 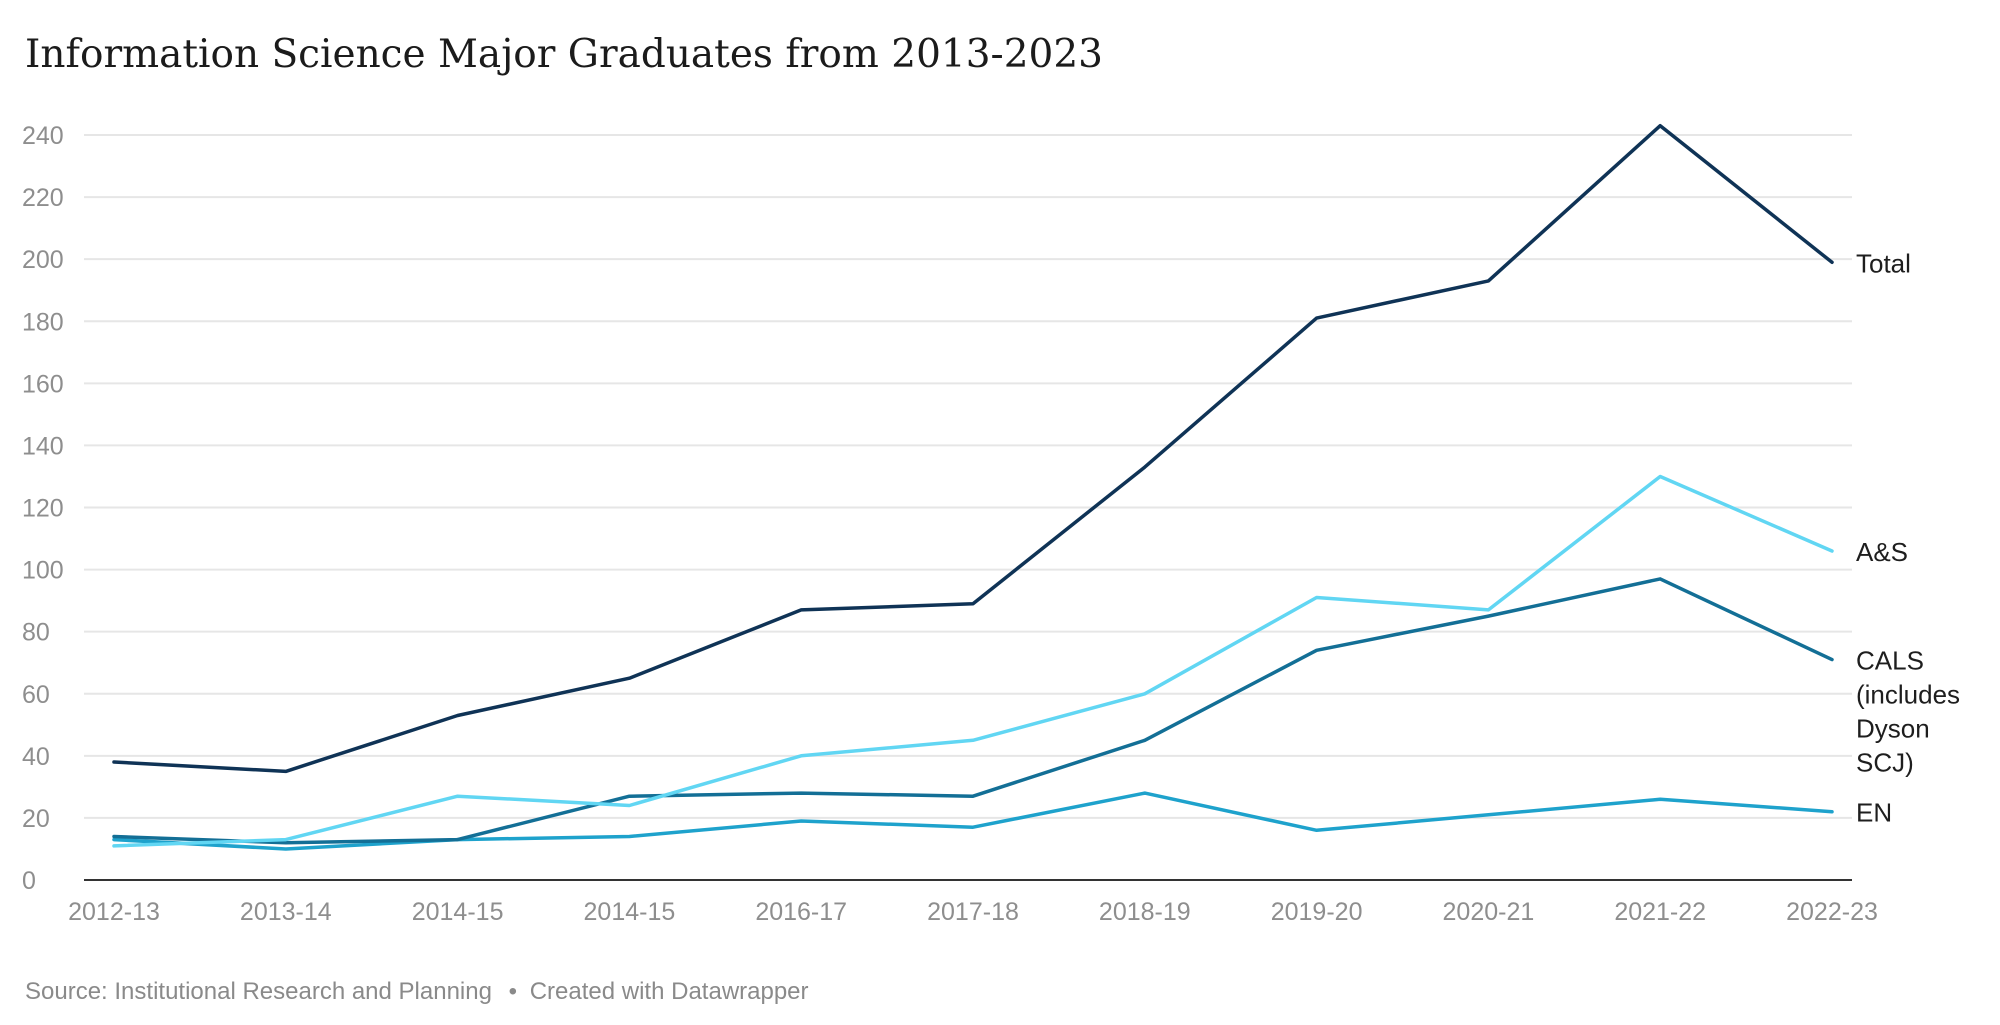 What do you see at coordinates (973, 821) in the screenshot?
I see `series-line-en` at bounding box center [973, 821].